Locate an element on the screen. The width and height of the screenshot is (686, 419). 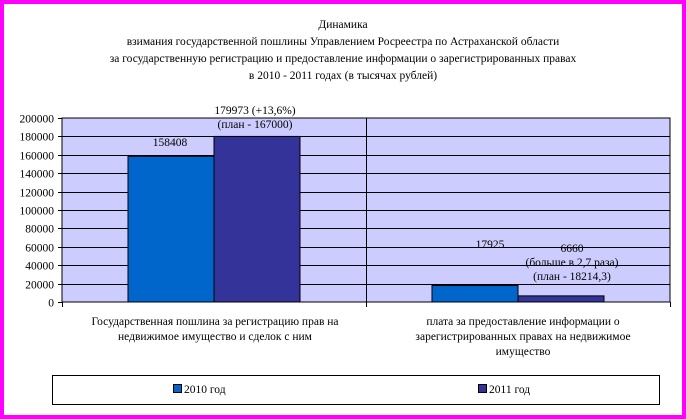
legend-item-2011: 2011 год is located at coordinates (504, 390).